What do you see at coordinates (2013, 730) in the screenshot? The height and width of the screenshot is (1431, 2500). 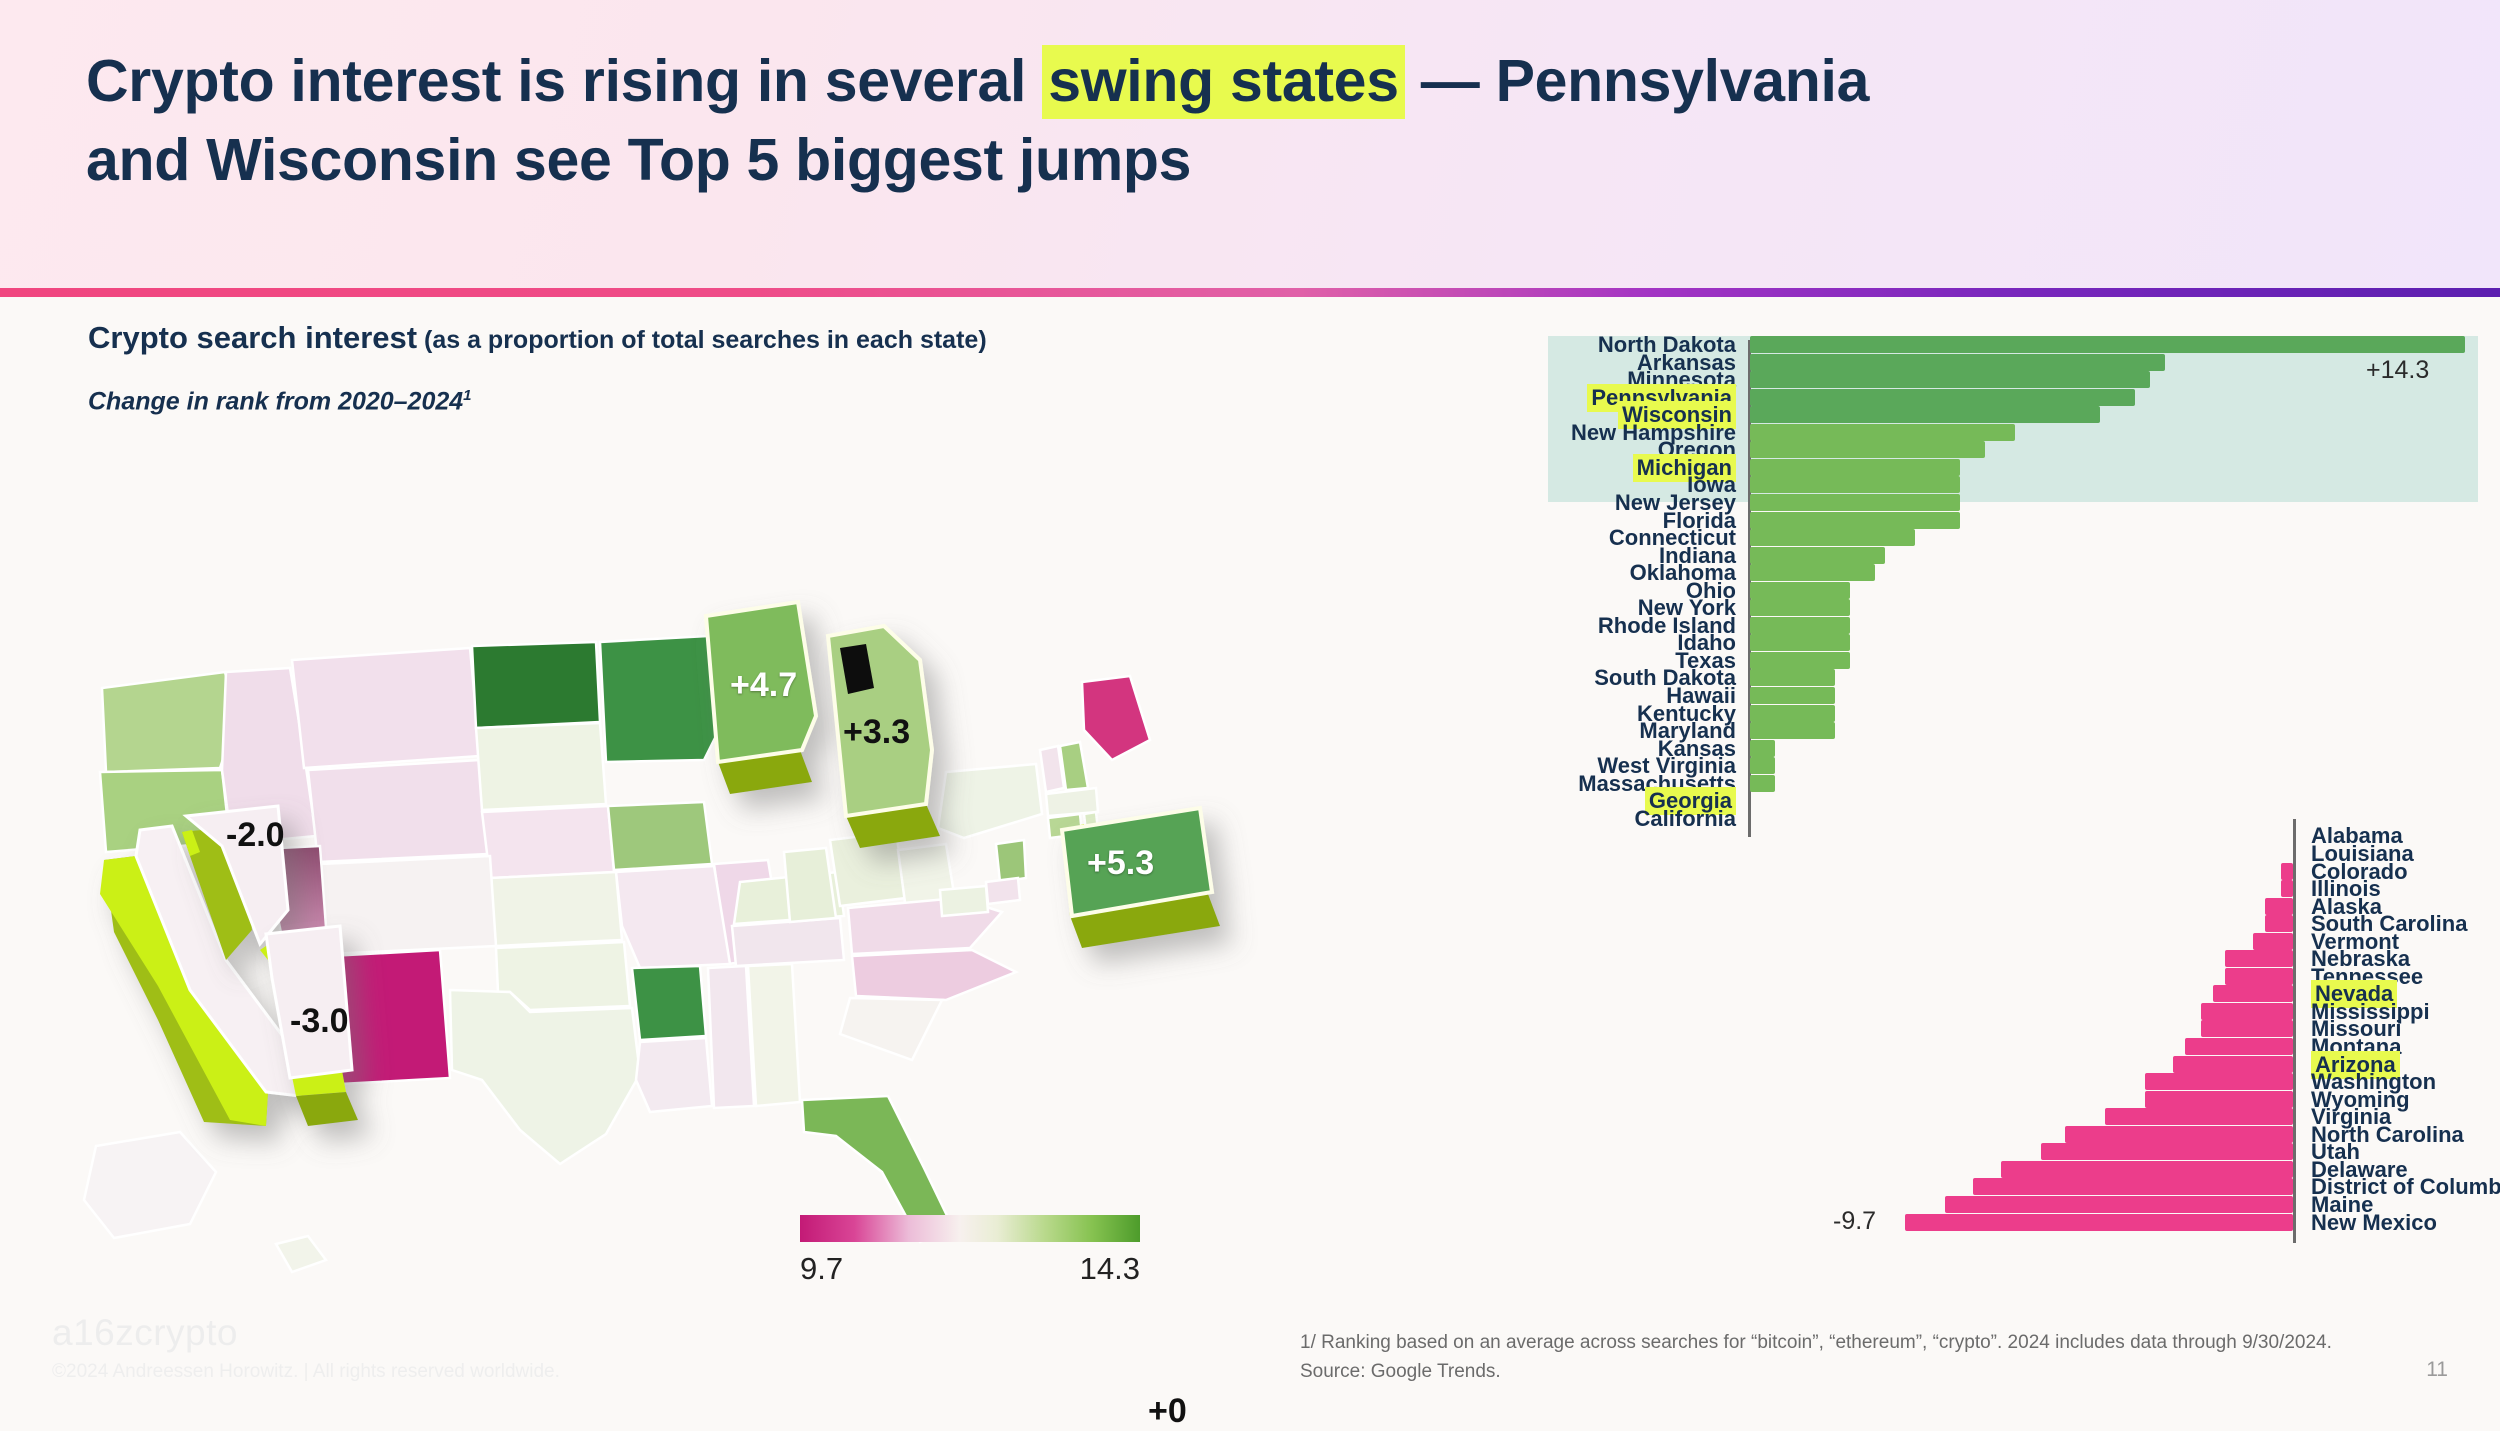 I see `bar-row: Maryland` at bounding box center [2013, 730].